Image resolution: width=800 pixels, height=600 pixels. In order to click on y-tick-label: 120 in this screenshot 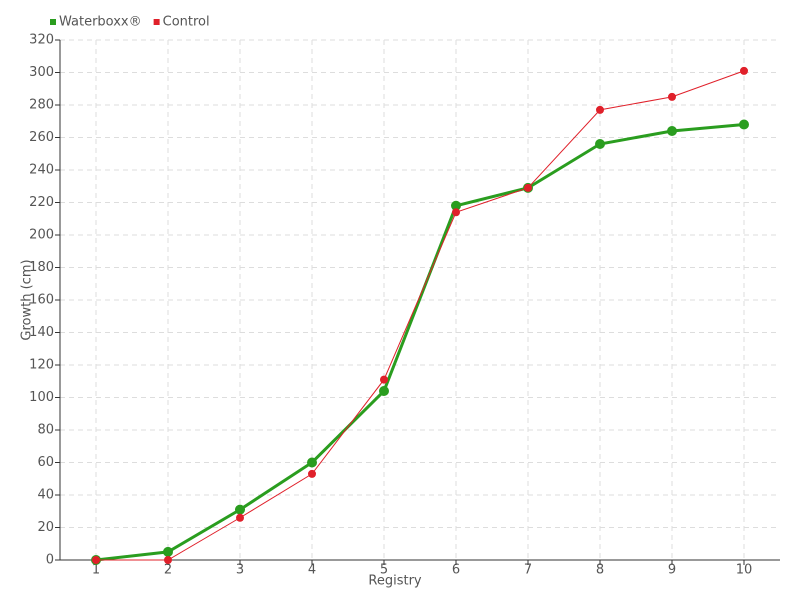, I will do `click(41, 365)`.